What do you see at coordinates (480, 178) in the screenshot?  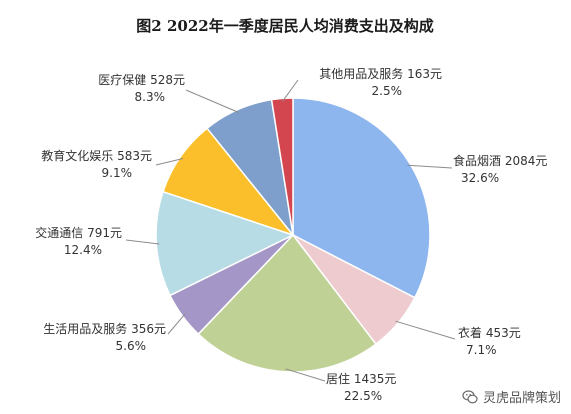 I see `slice-percent-0: 32.6%` at bounding box center [480, 178].